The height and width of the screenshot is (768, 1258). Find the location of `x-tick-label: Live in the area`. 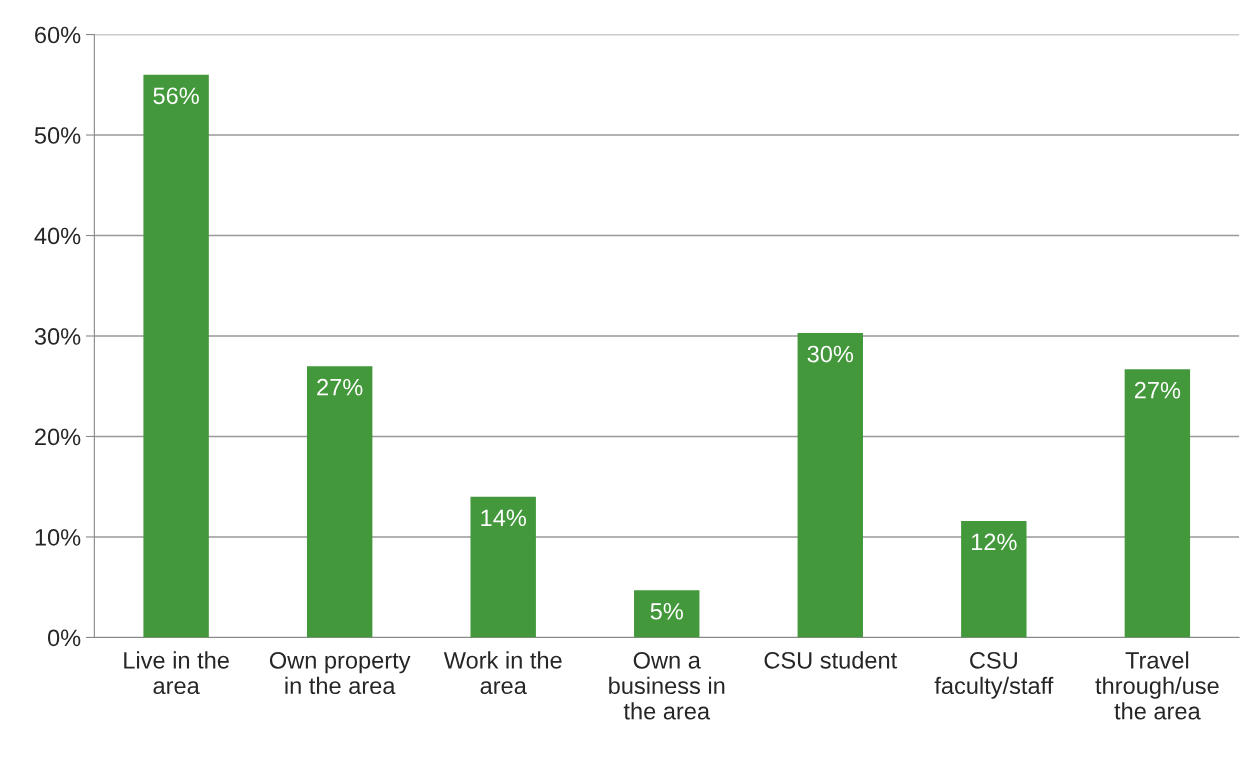

x-tick-label: Live in the area is located at coordinates (176, 673).